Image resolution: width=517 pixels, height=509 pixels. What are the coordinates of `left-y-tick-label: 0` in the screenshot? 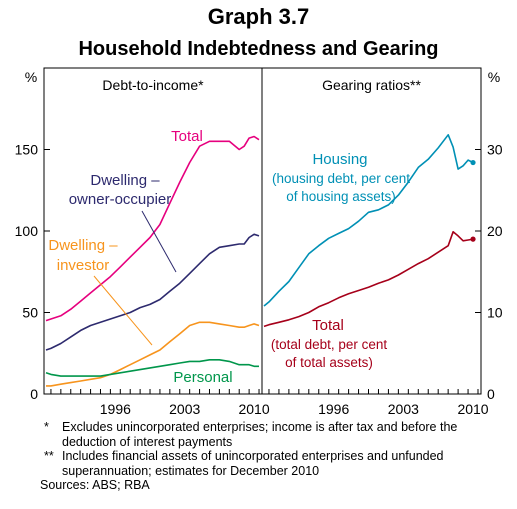 It's located at (34, 394).